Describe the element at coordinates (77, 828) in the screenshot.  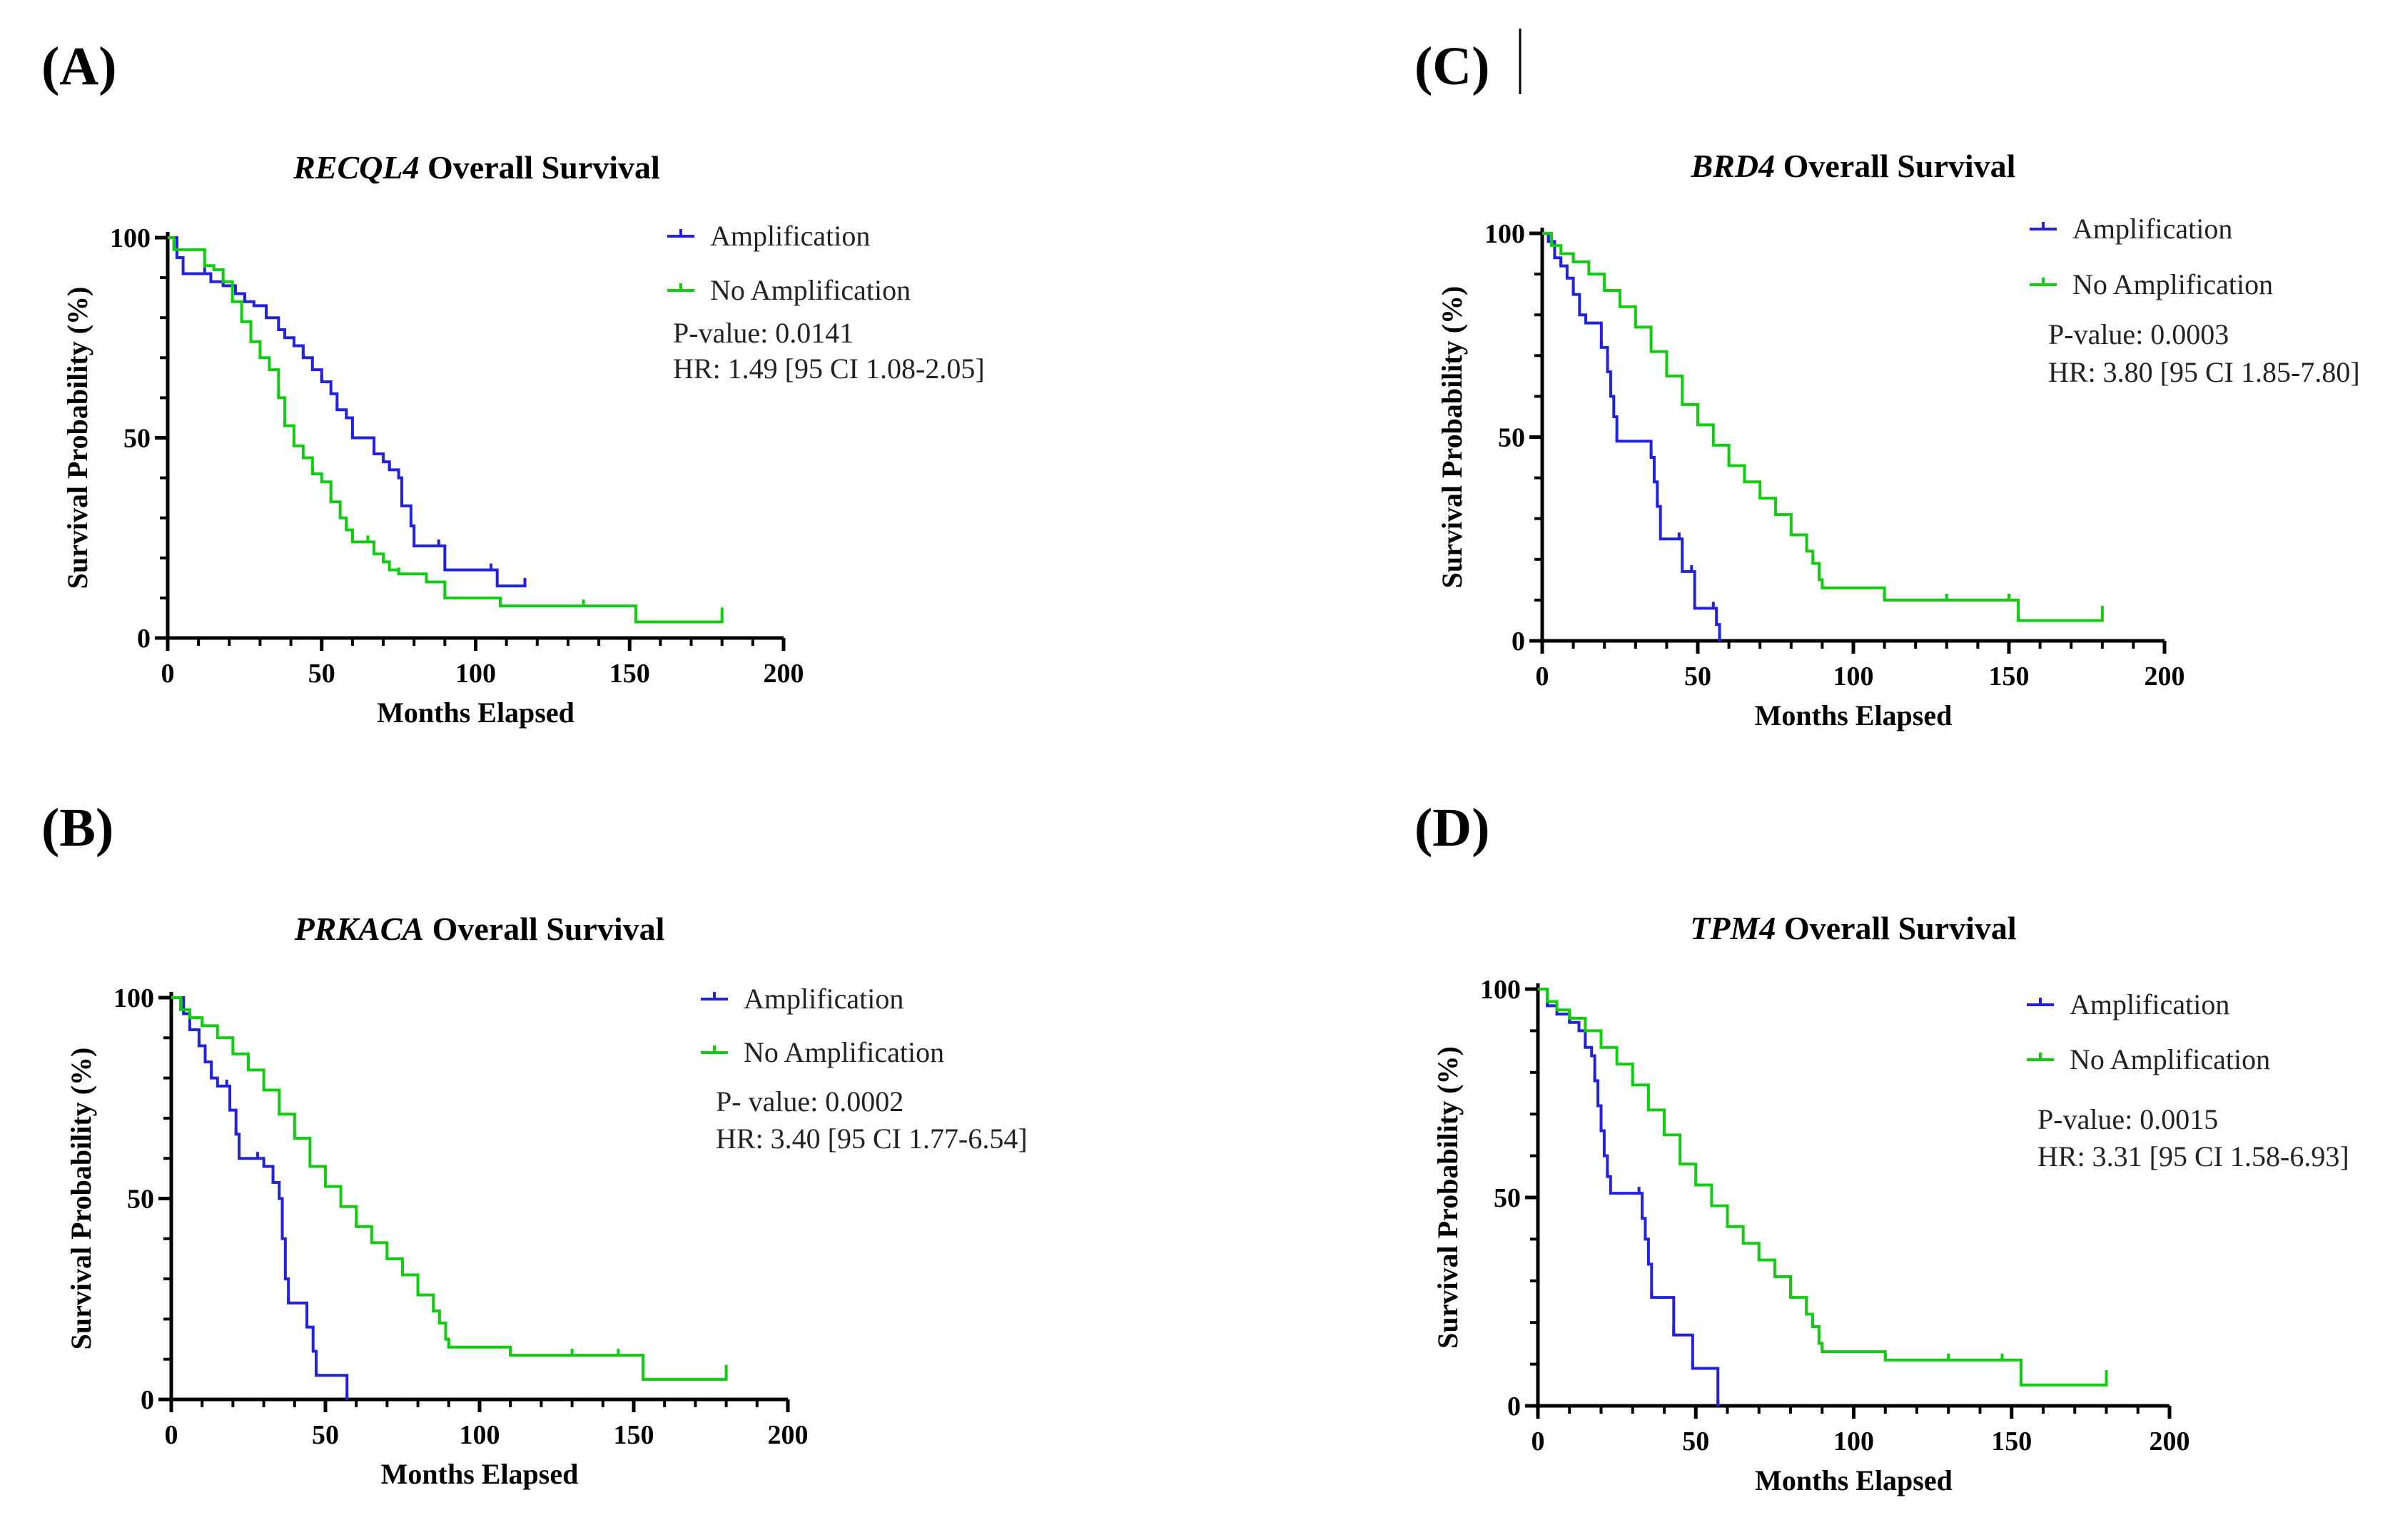
I see `panel-label: (B)` at that location.